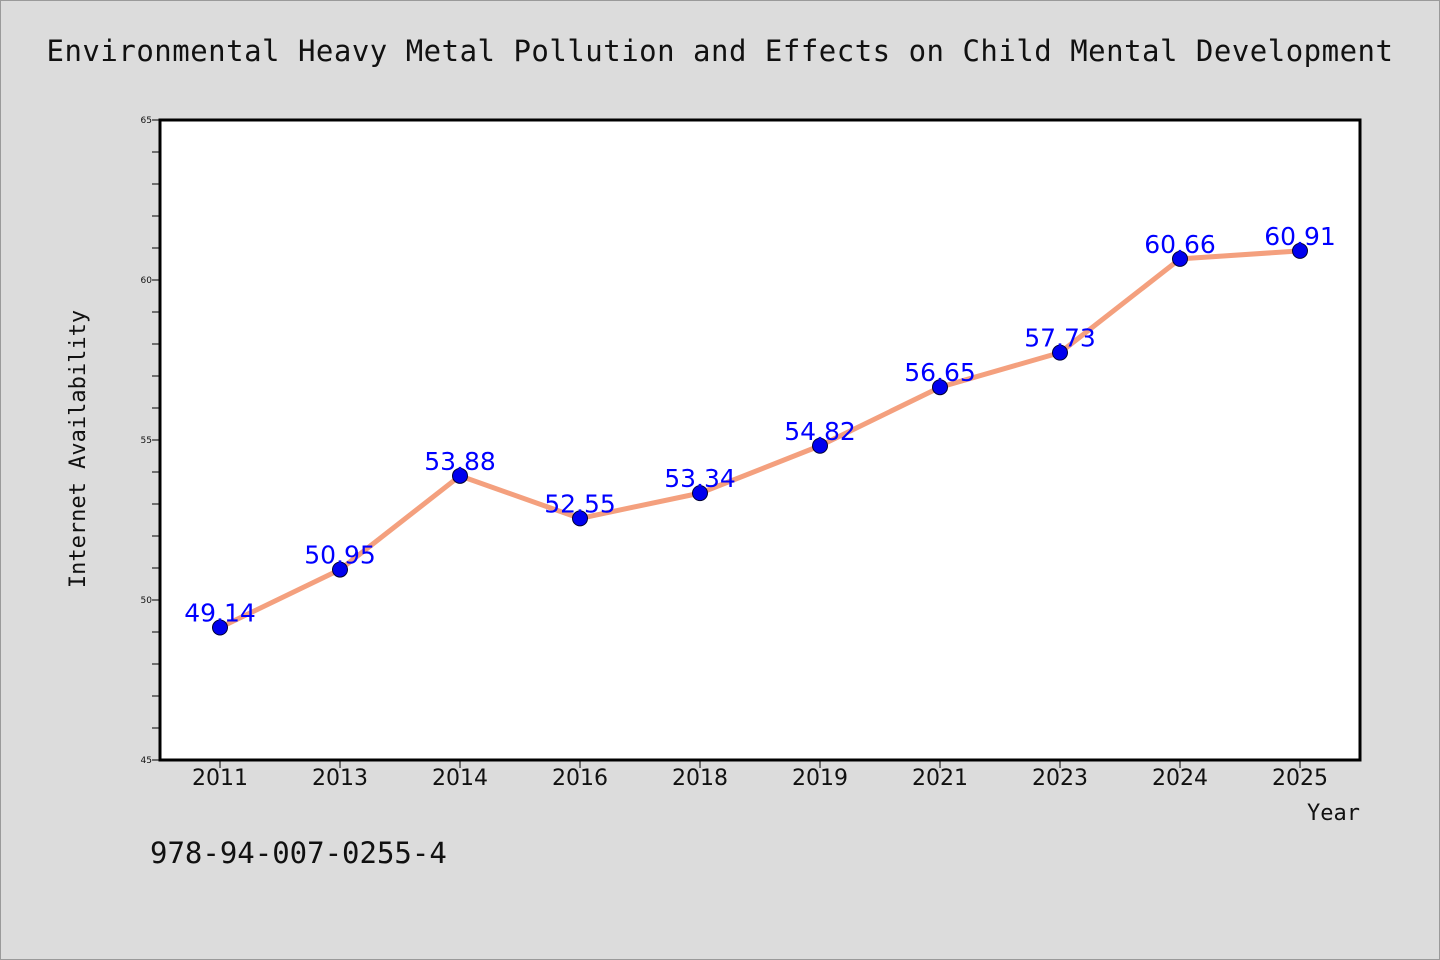  Describe the element at coordinates (147, 601) in the screenshot. I see `y-tick-label: 50` at that location.